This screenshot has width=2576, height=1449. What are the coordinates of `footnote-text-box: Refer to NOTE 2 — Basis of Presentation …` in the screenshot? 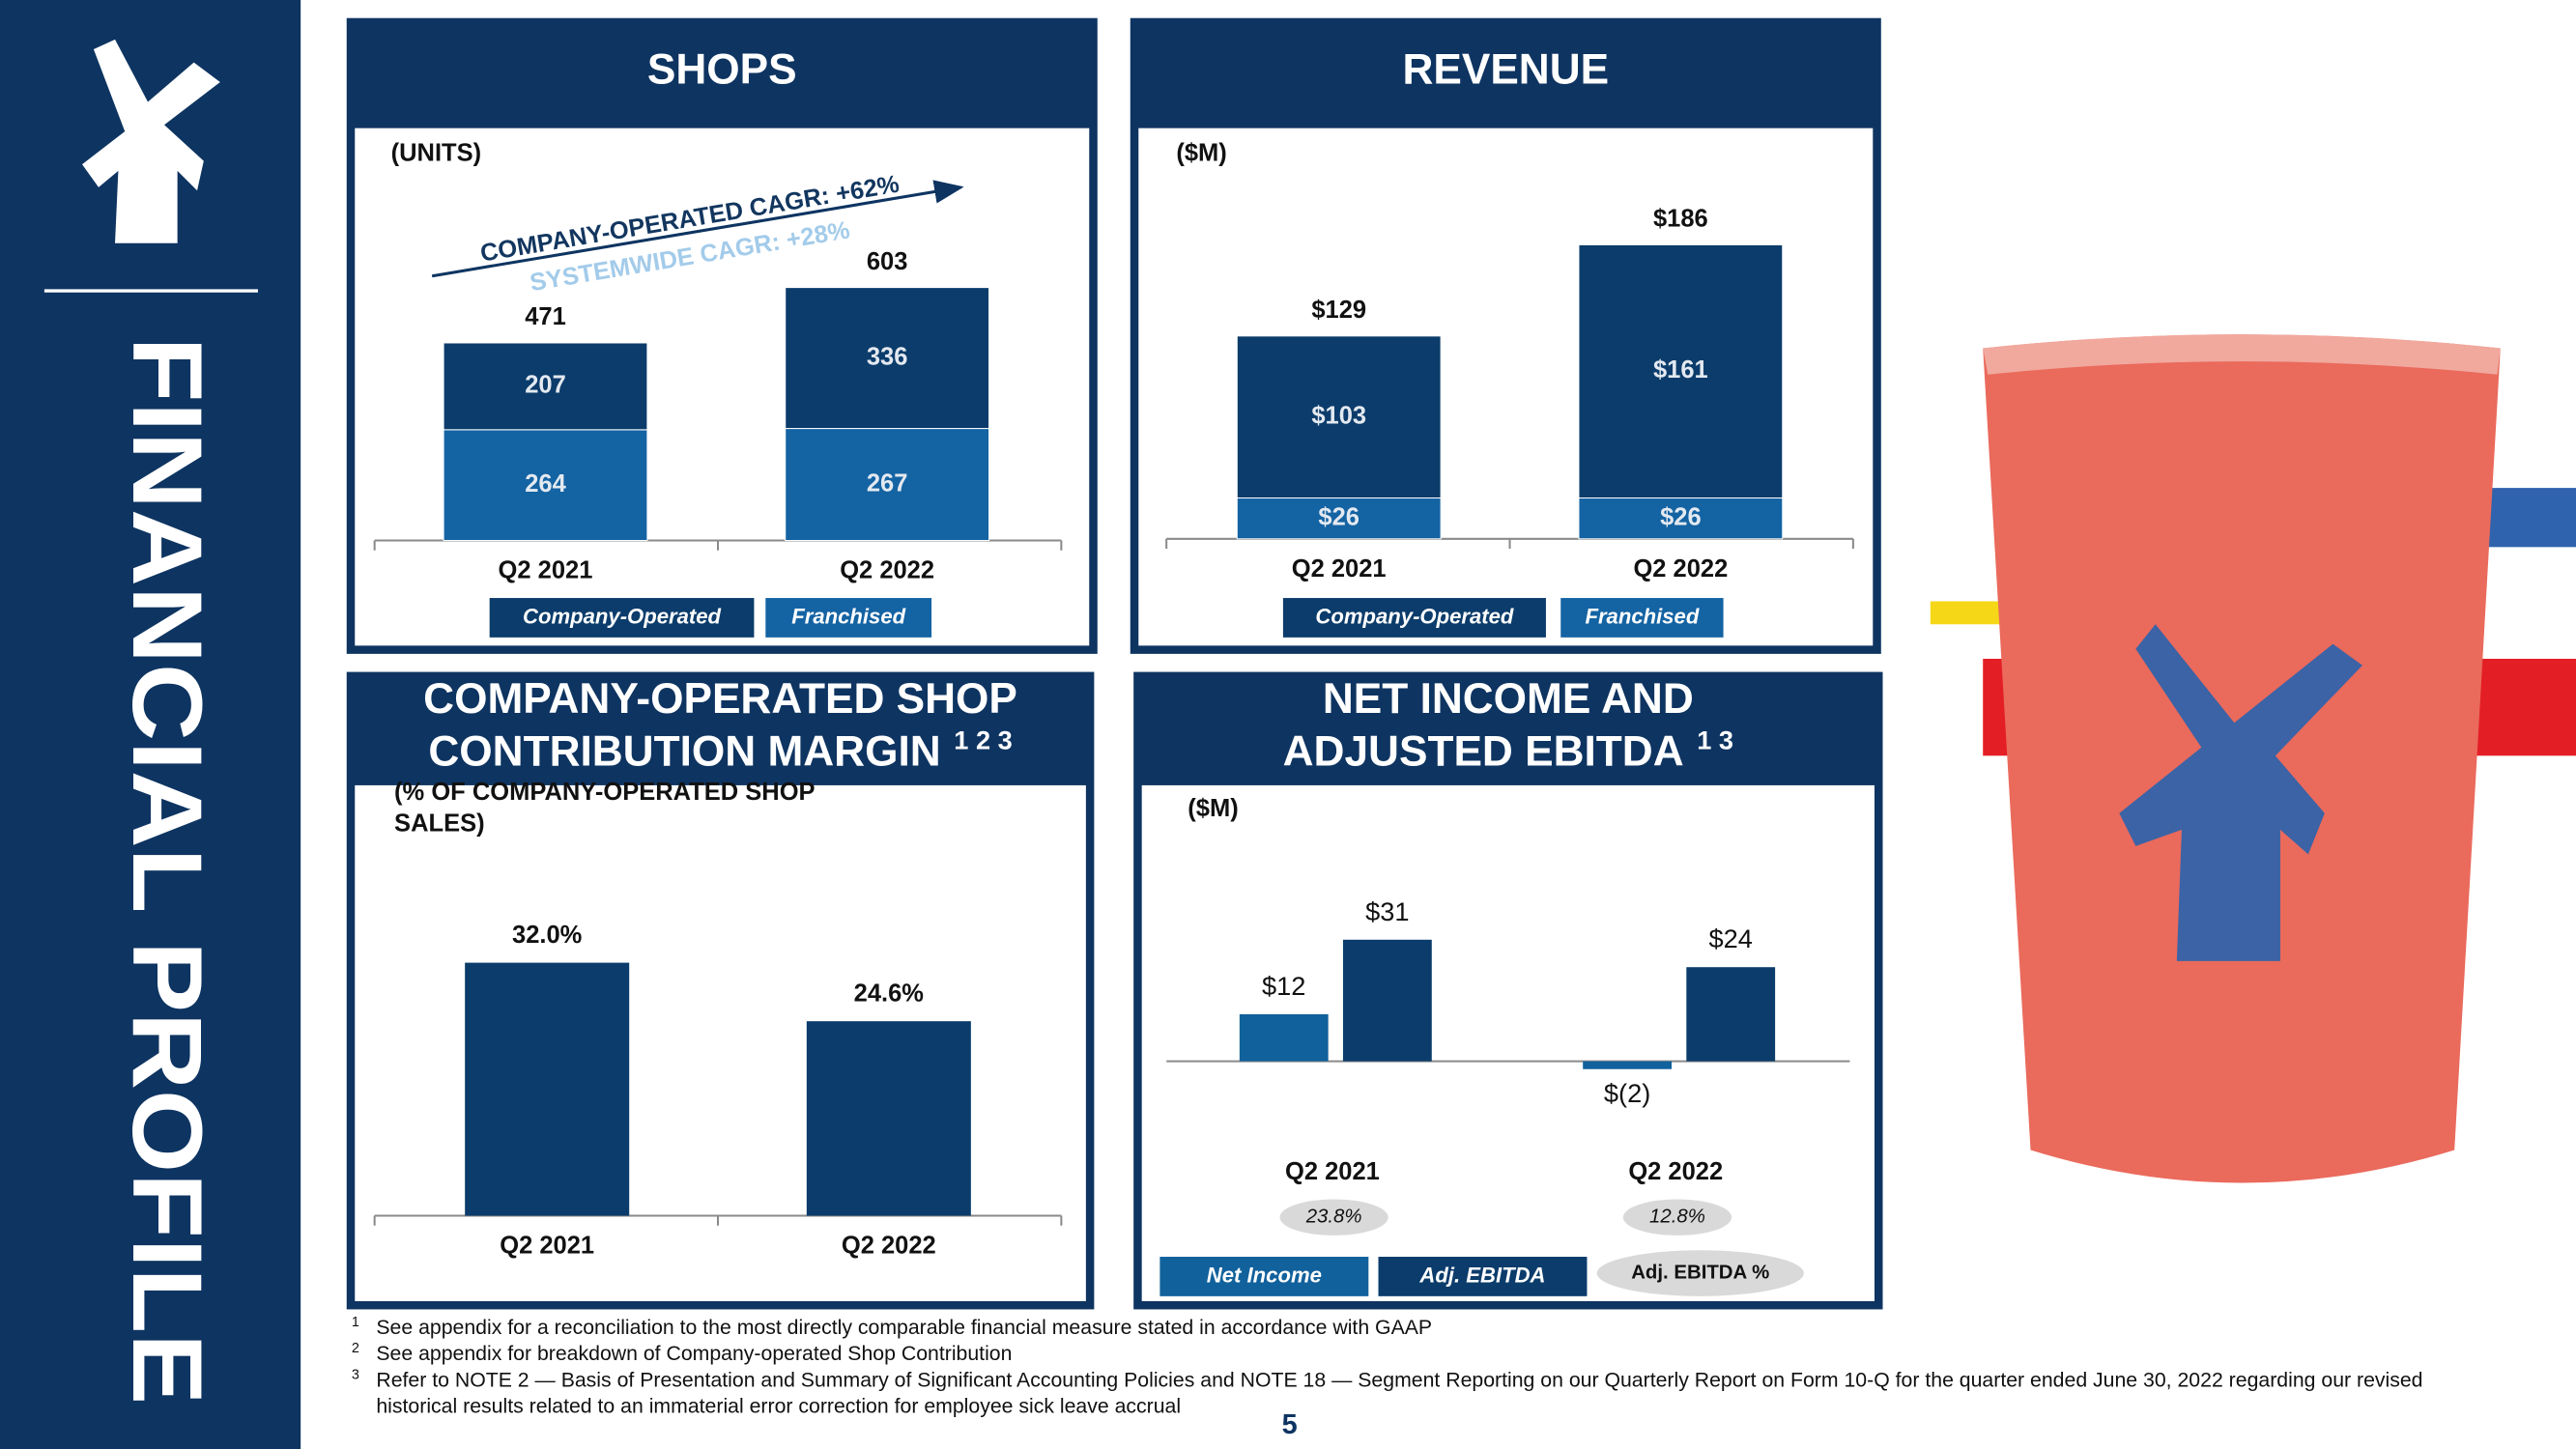 It's located at (1400, 1392).